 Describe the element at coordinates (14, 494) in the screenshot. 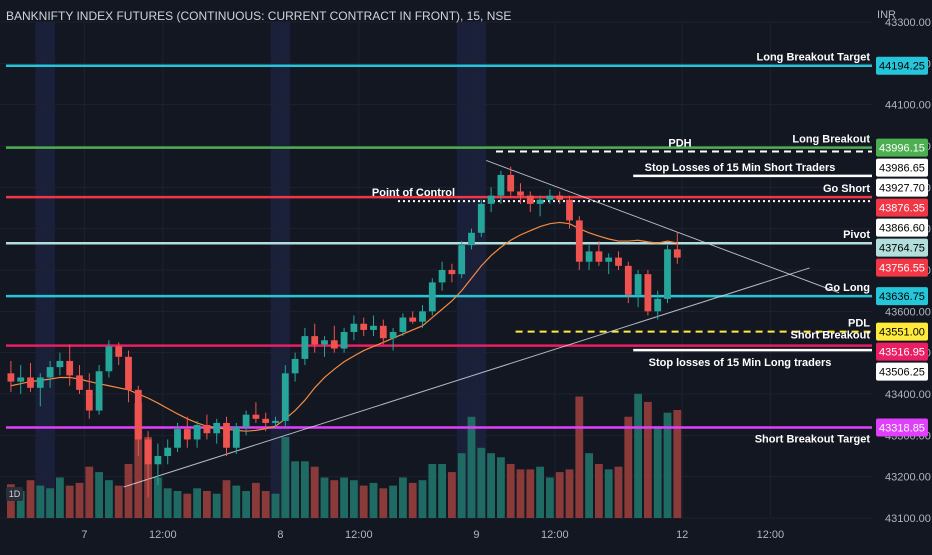

I see `interval-badge: 1D` at that location.